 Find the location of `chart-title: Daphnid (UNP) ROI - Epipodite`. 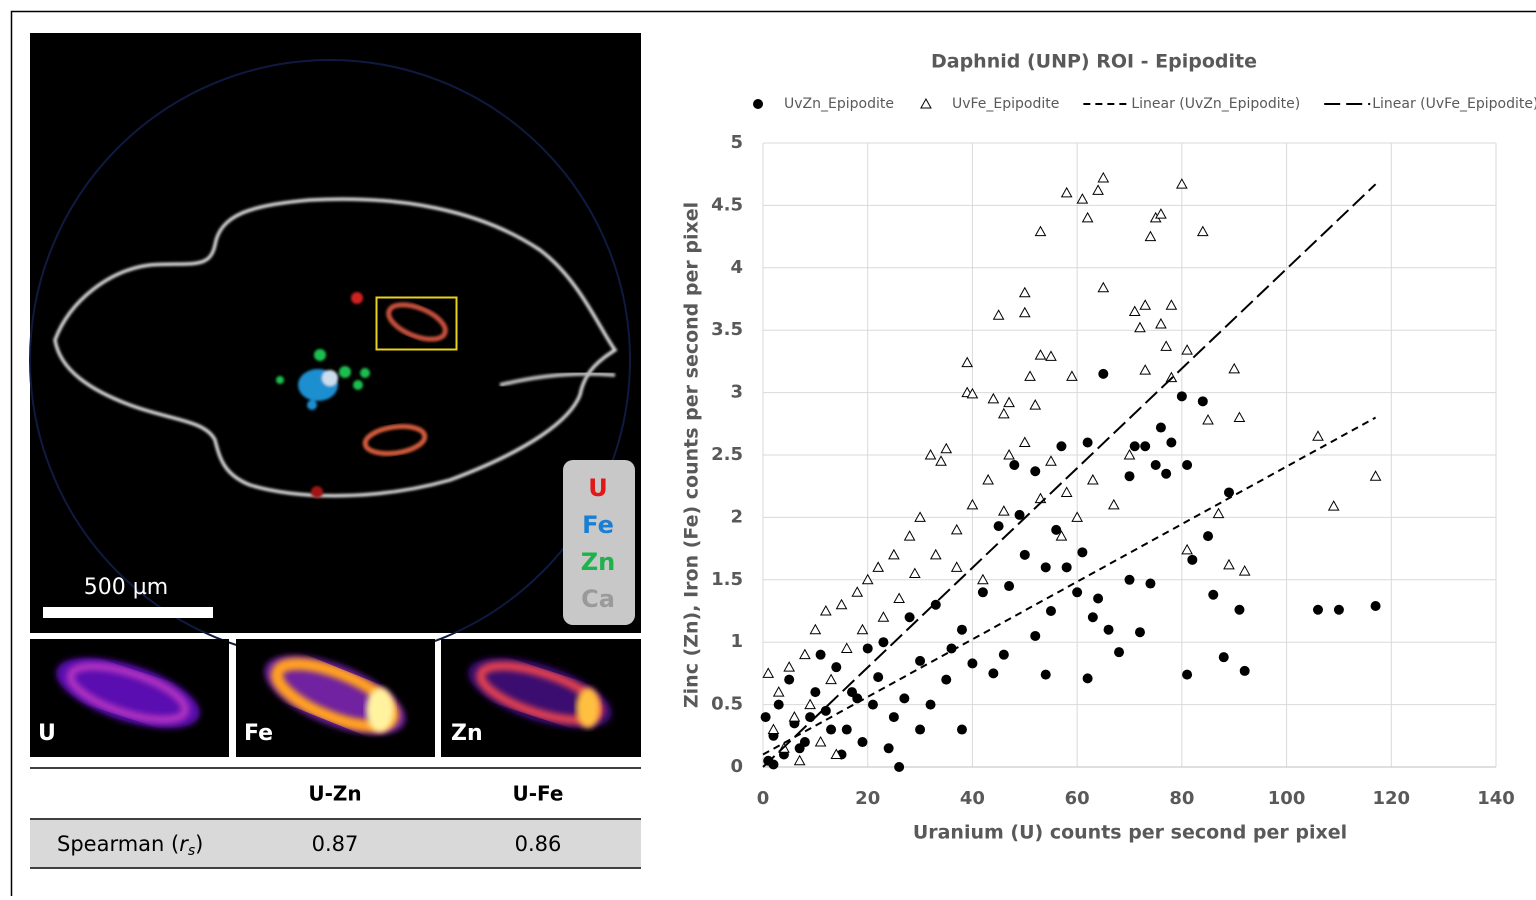

chart-title: Daphnid (UNP) ROI - Epipodite is located at coordinates (1094, 62).